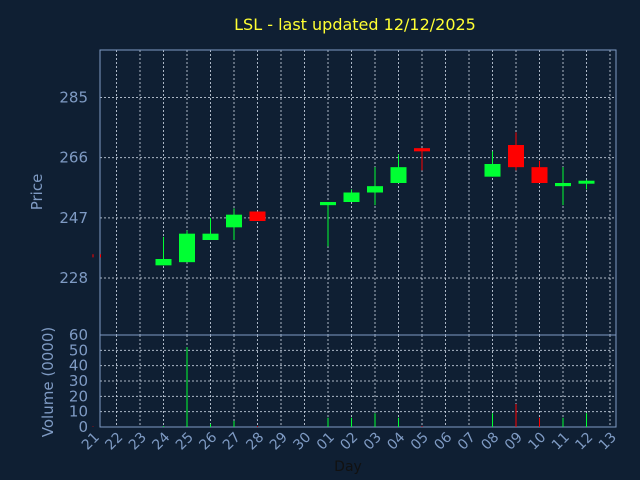 This screenshot has width=640, height=480. Describe the element at coordinates (73, 188) in the screenshot. I see `price-axis: 228 247 266 285` at that location.